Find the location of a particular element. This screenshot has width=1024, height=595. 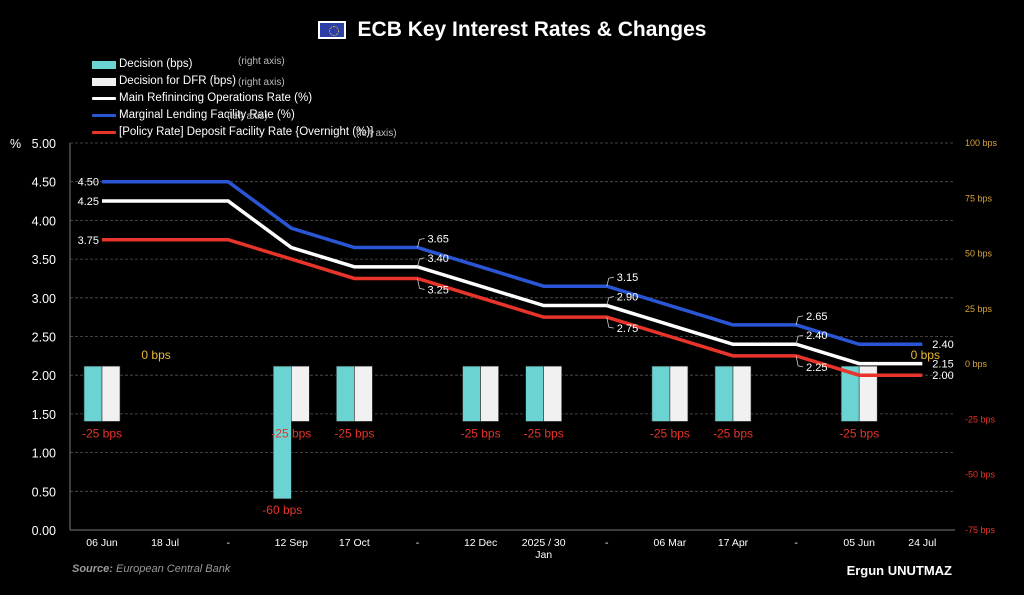

left-axis-tick: 1.50 is located at coordinates (44, 415).